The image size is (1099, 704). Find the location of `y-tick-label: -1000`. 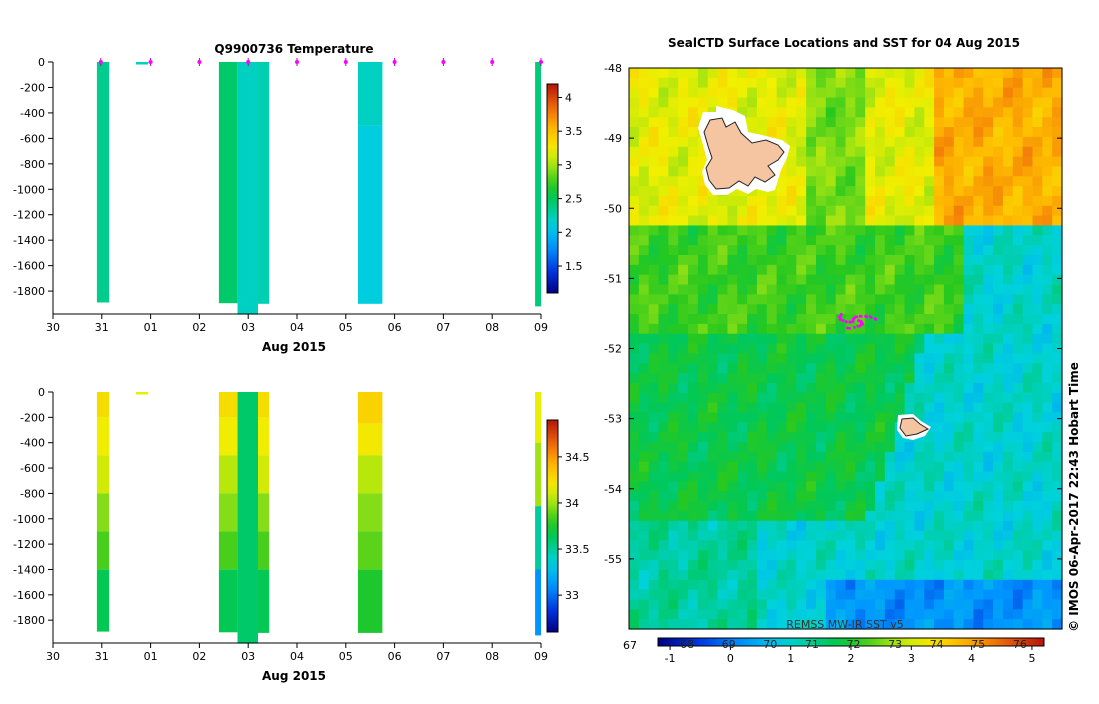

y-tick-label: -1000 is located at coordinates (29, 189).